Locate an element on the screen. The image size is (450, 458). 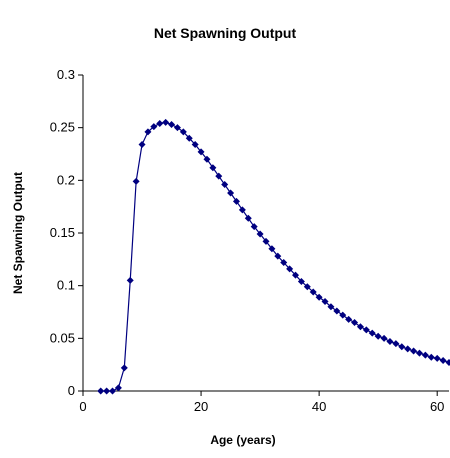
x-tick-label: 0 is located at coordinates (82, 406).